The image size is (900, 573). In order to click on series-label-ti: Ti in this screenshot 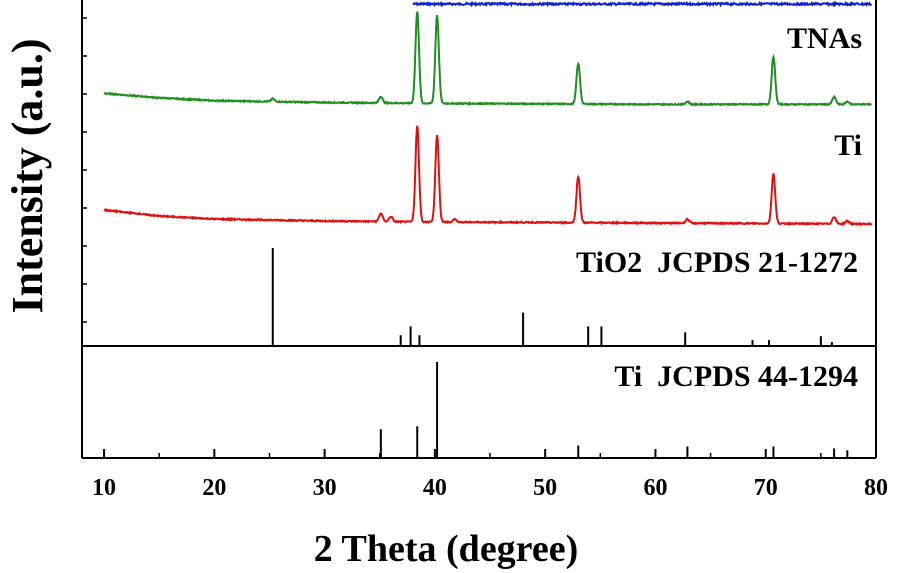, I will do `click(848, 145)`.